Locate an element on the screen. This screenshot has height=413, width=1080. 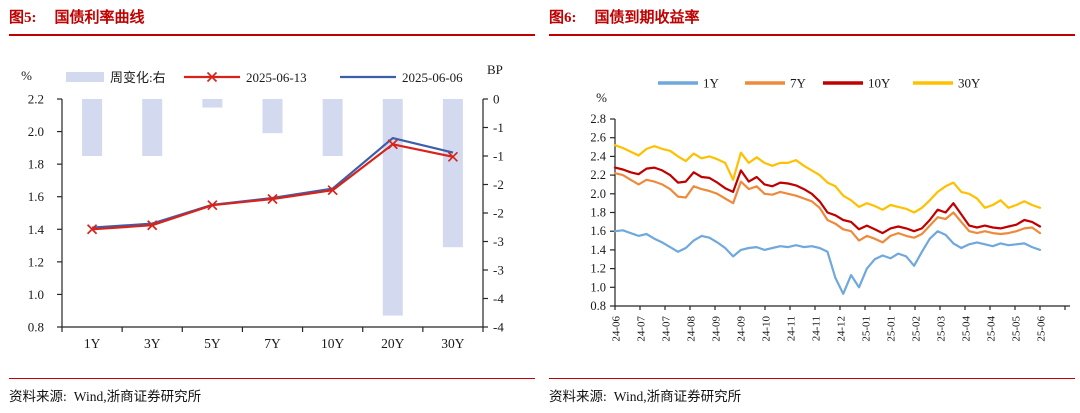
figure6-title-rule is located at coordinates (812, 35).